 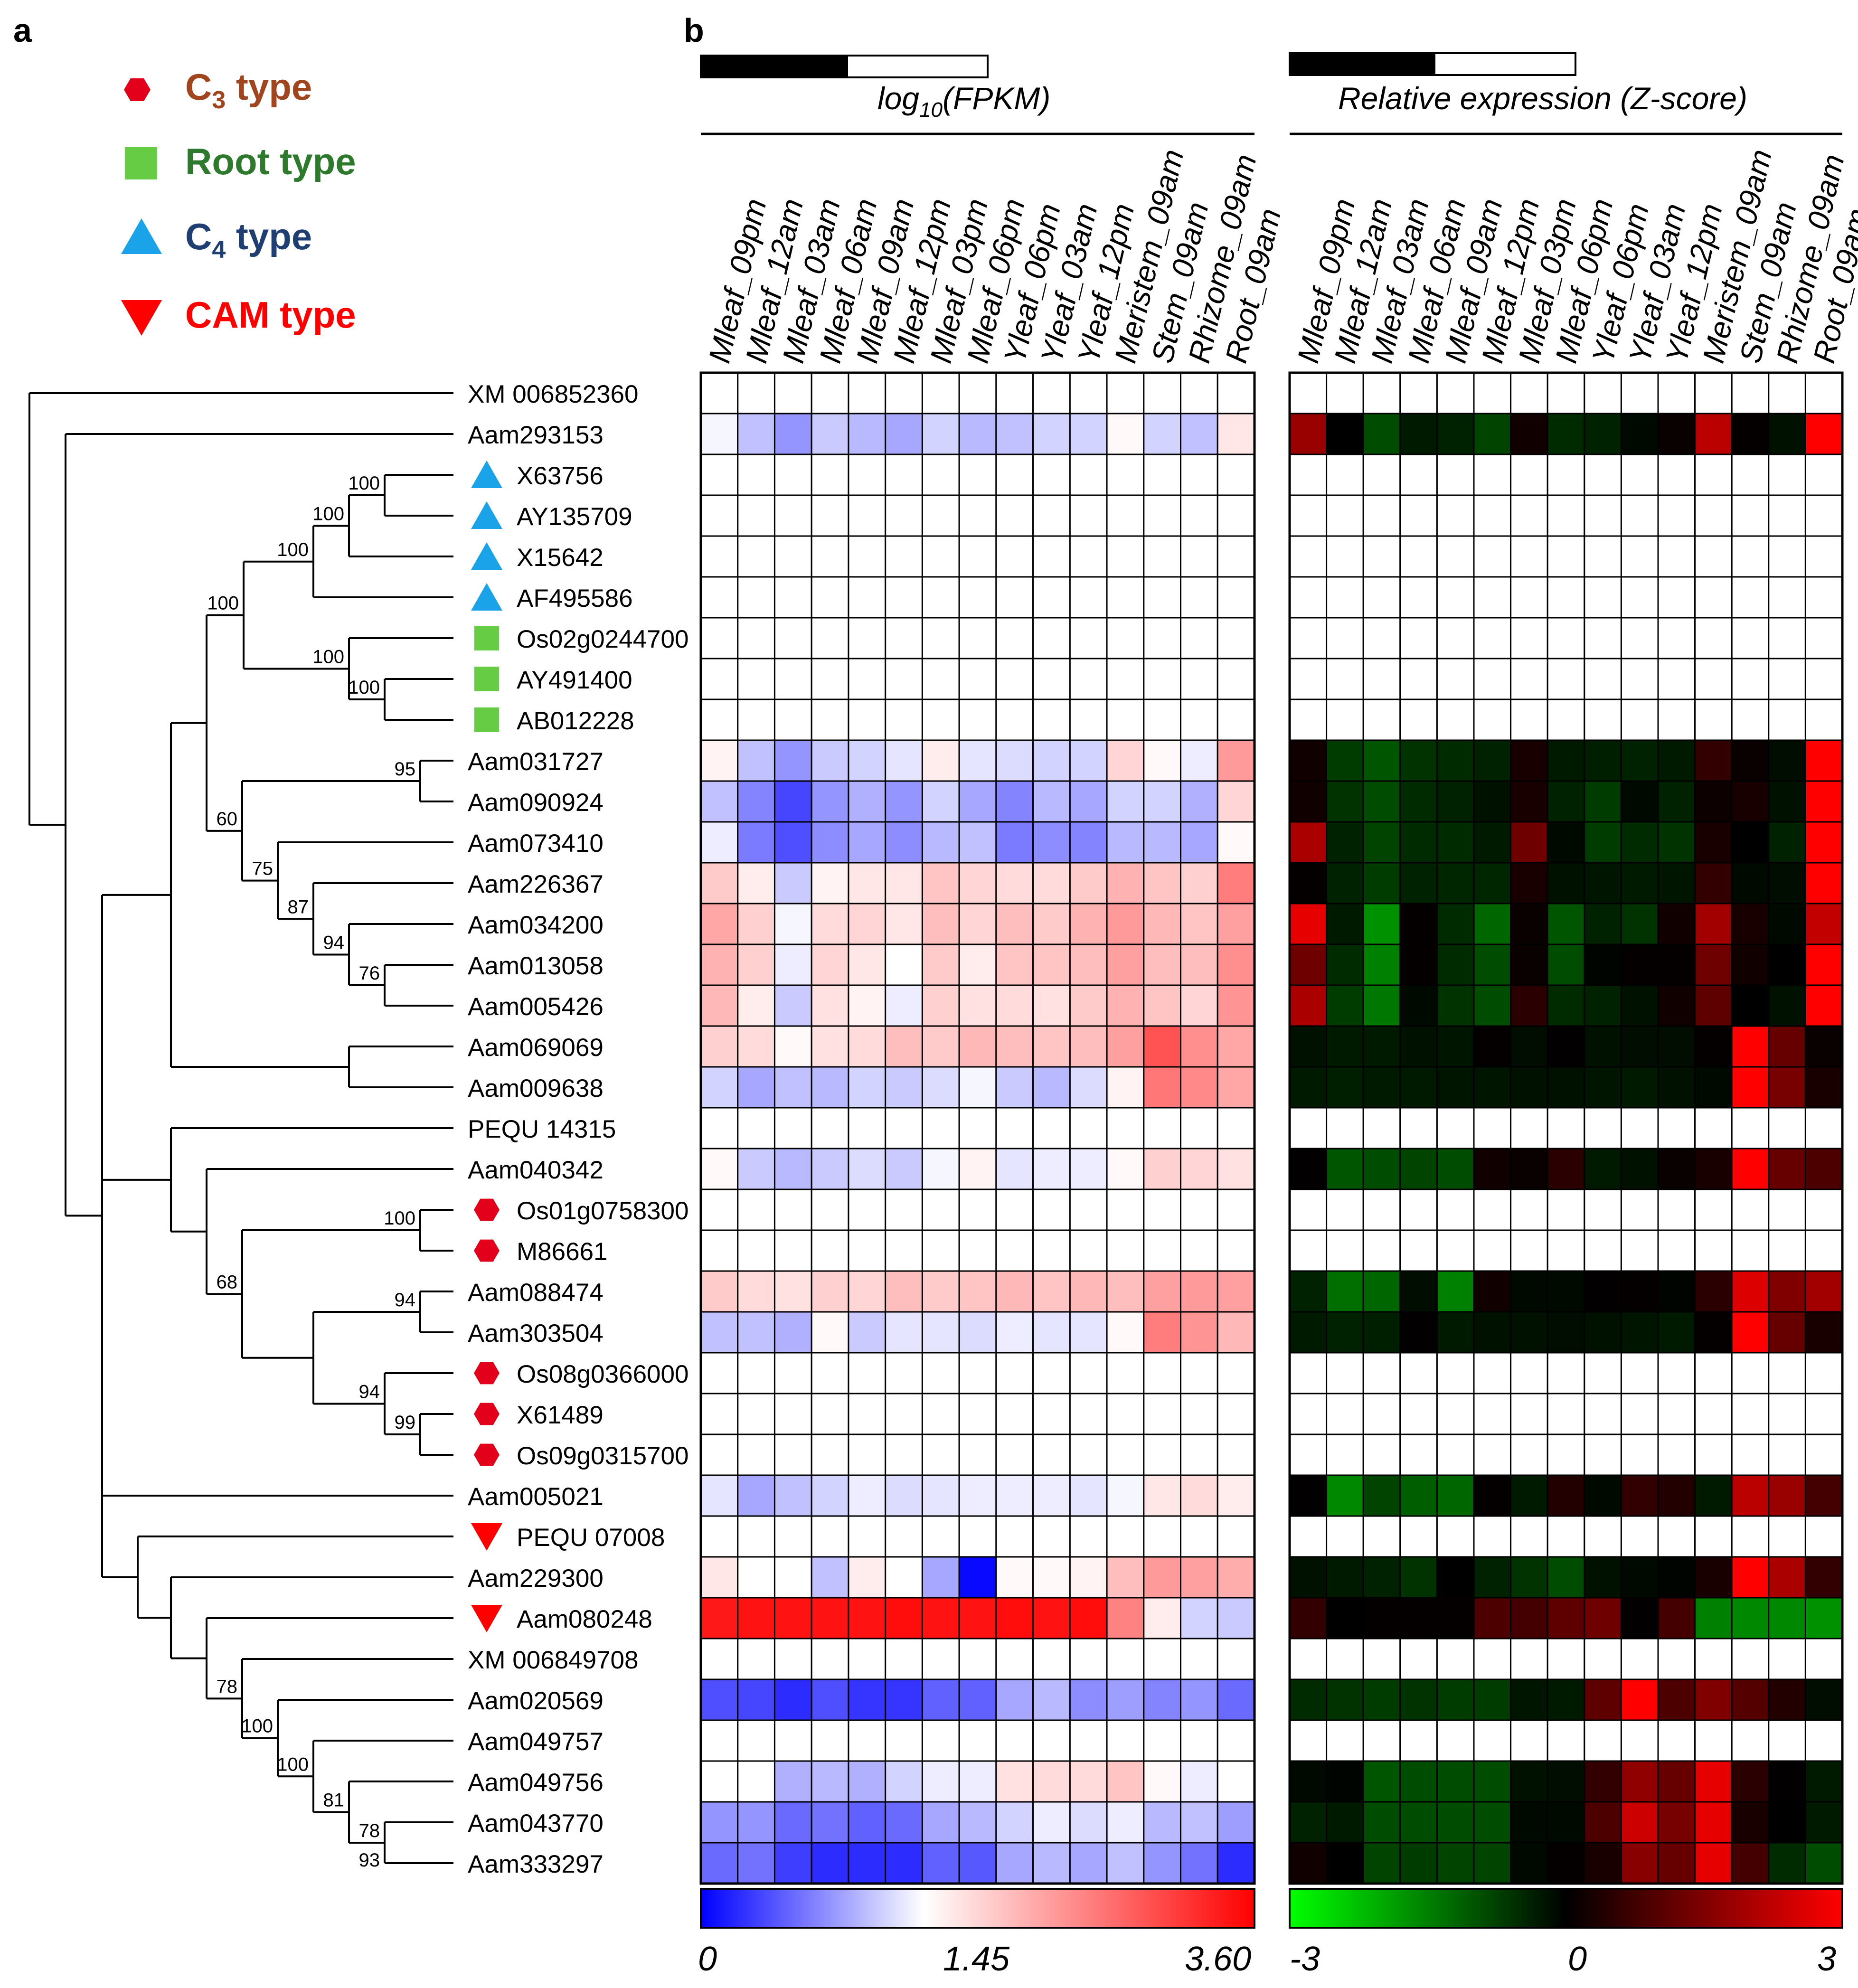 What do you see at coordinates (918, 66) in the screenshot?
I see `fpkm-scale-bar-open` at bounding box center [918, 66].